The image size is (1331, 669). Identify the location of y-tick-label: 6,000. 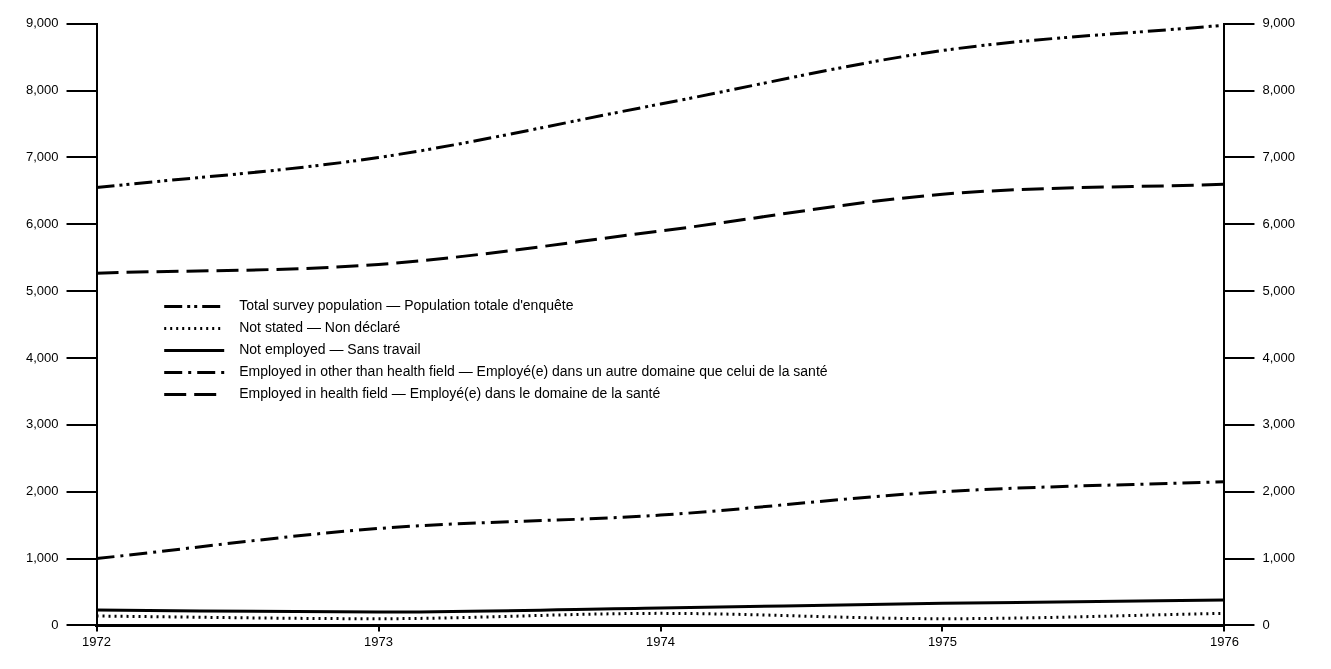
(42, 223).